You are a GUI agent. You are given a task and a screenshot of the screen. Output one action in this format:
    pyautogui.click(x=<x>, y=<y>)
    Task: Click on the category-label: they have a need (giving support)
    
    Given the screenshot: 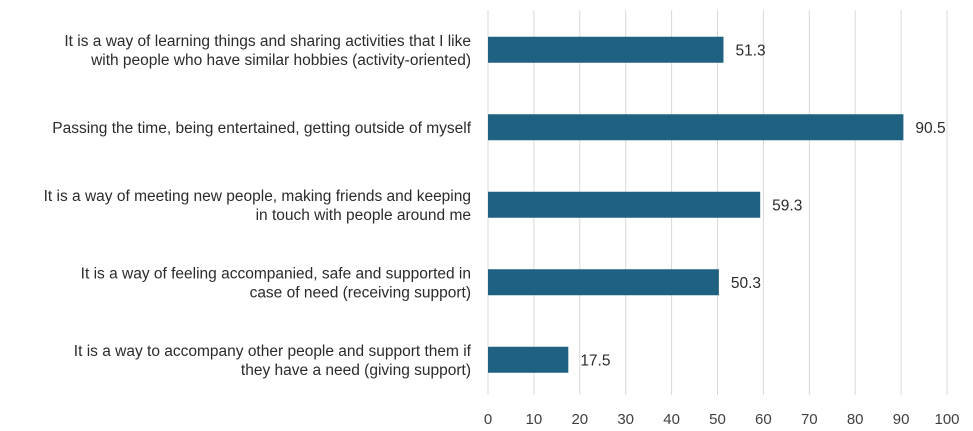 What is the action you would take?
    pyautogui.click(x=356, y=370)
    